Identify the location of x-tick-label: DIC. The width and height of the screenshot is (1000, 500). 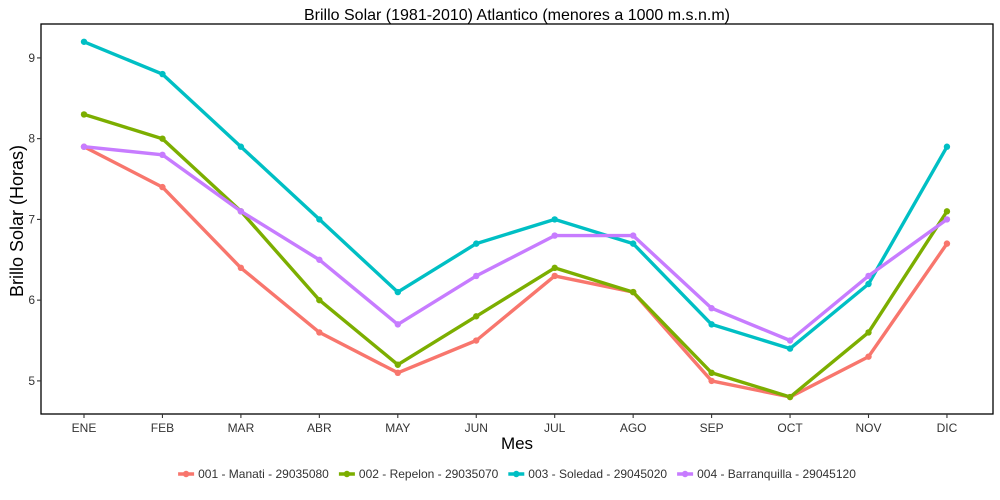
(947, 428).